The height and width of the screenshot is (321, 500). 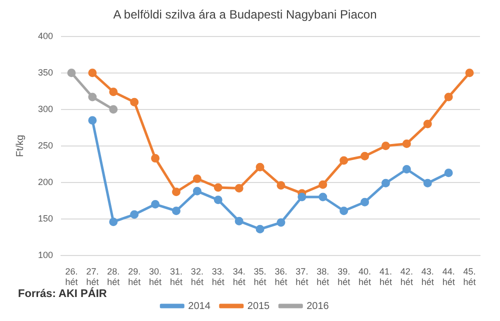 What do you see at coordinates (449, 277) in the screenshot?
I see `x-tick-label: 44. hét` at bounding box center [449, 277].